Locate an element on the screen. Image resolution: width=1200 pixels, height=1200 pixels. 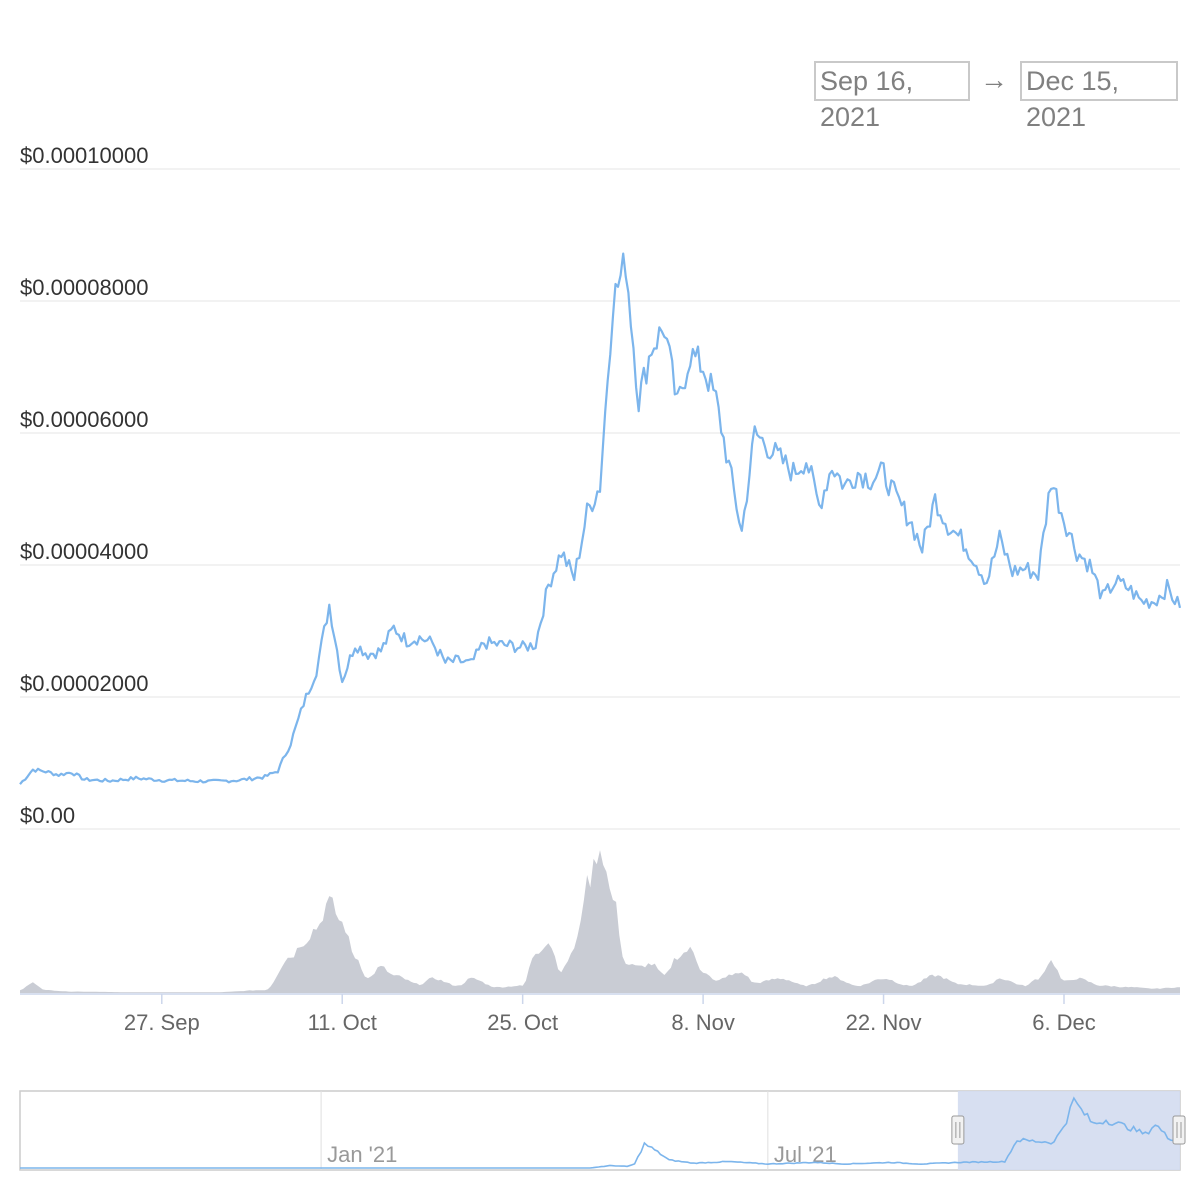
x-tick-label: 25. Oct is located at coordinates (522, 1022).